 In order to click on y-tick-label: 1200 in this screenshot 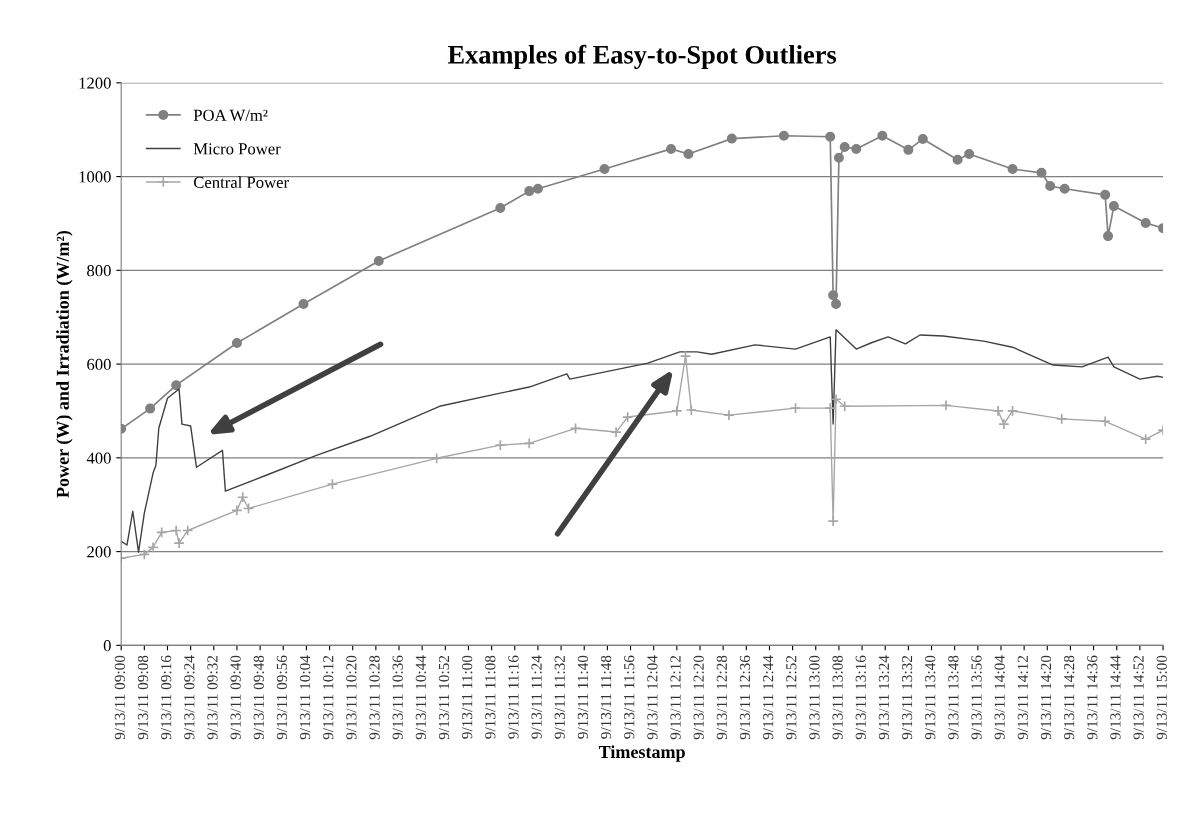, I will do `click(95, 83)`.